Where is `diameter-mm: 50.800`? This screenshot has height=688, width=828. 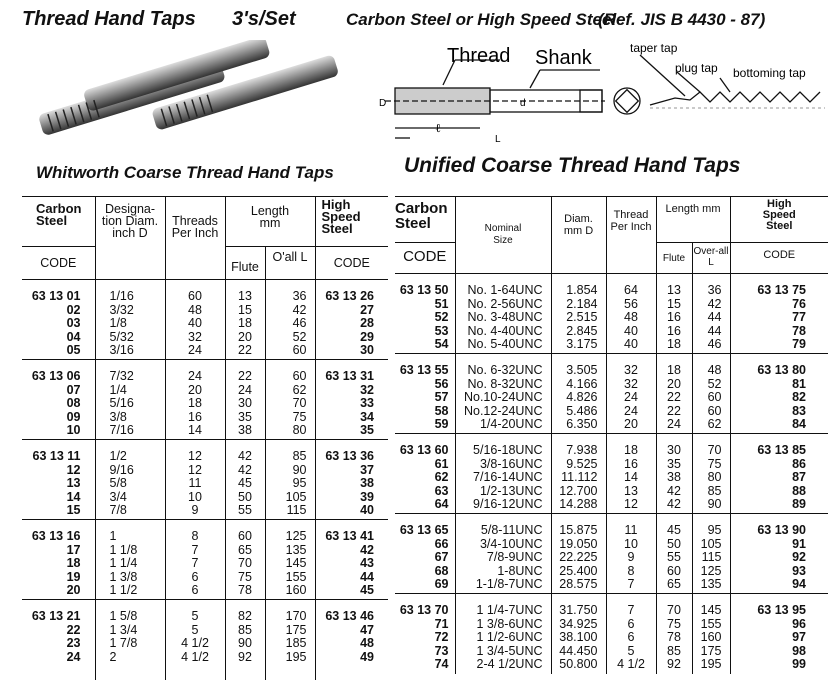
diameter-mm: 50.800 is located at coordinates (578, 664).